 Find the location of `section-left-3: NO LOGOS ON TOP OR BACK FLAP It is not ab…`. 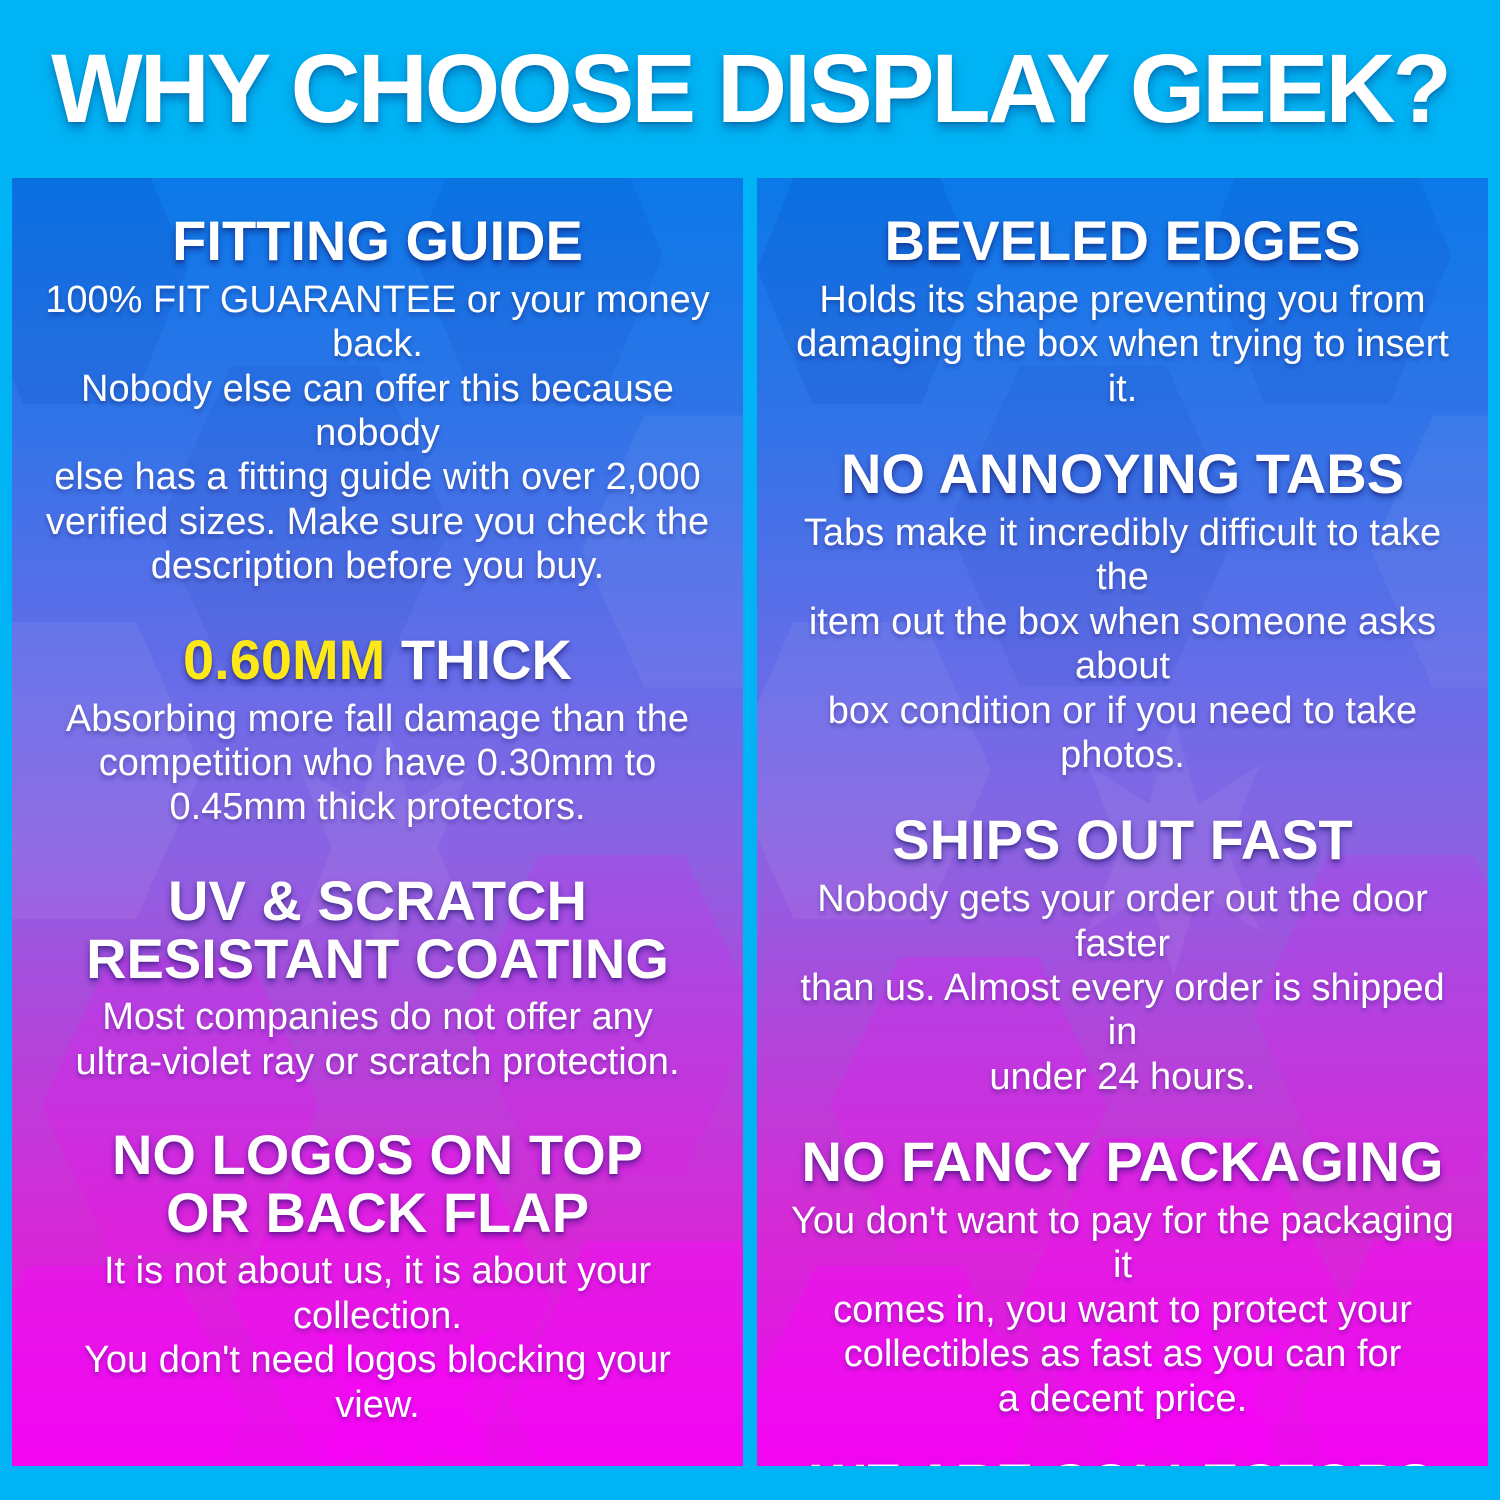

section-left-3: NO LOGOS ON TOP OR BACK FLAP It is not ab… is located at coordinates (377, 1276).